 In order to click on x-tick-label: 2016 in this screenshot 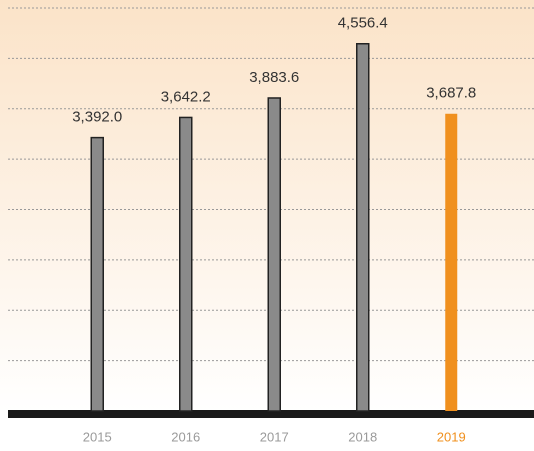, I will do `click(185, 436)`.